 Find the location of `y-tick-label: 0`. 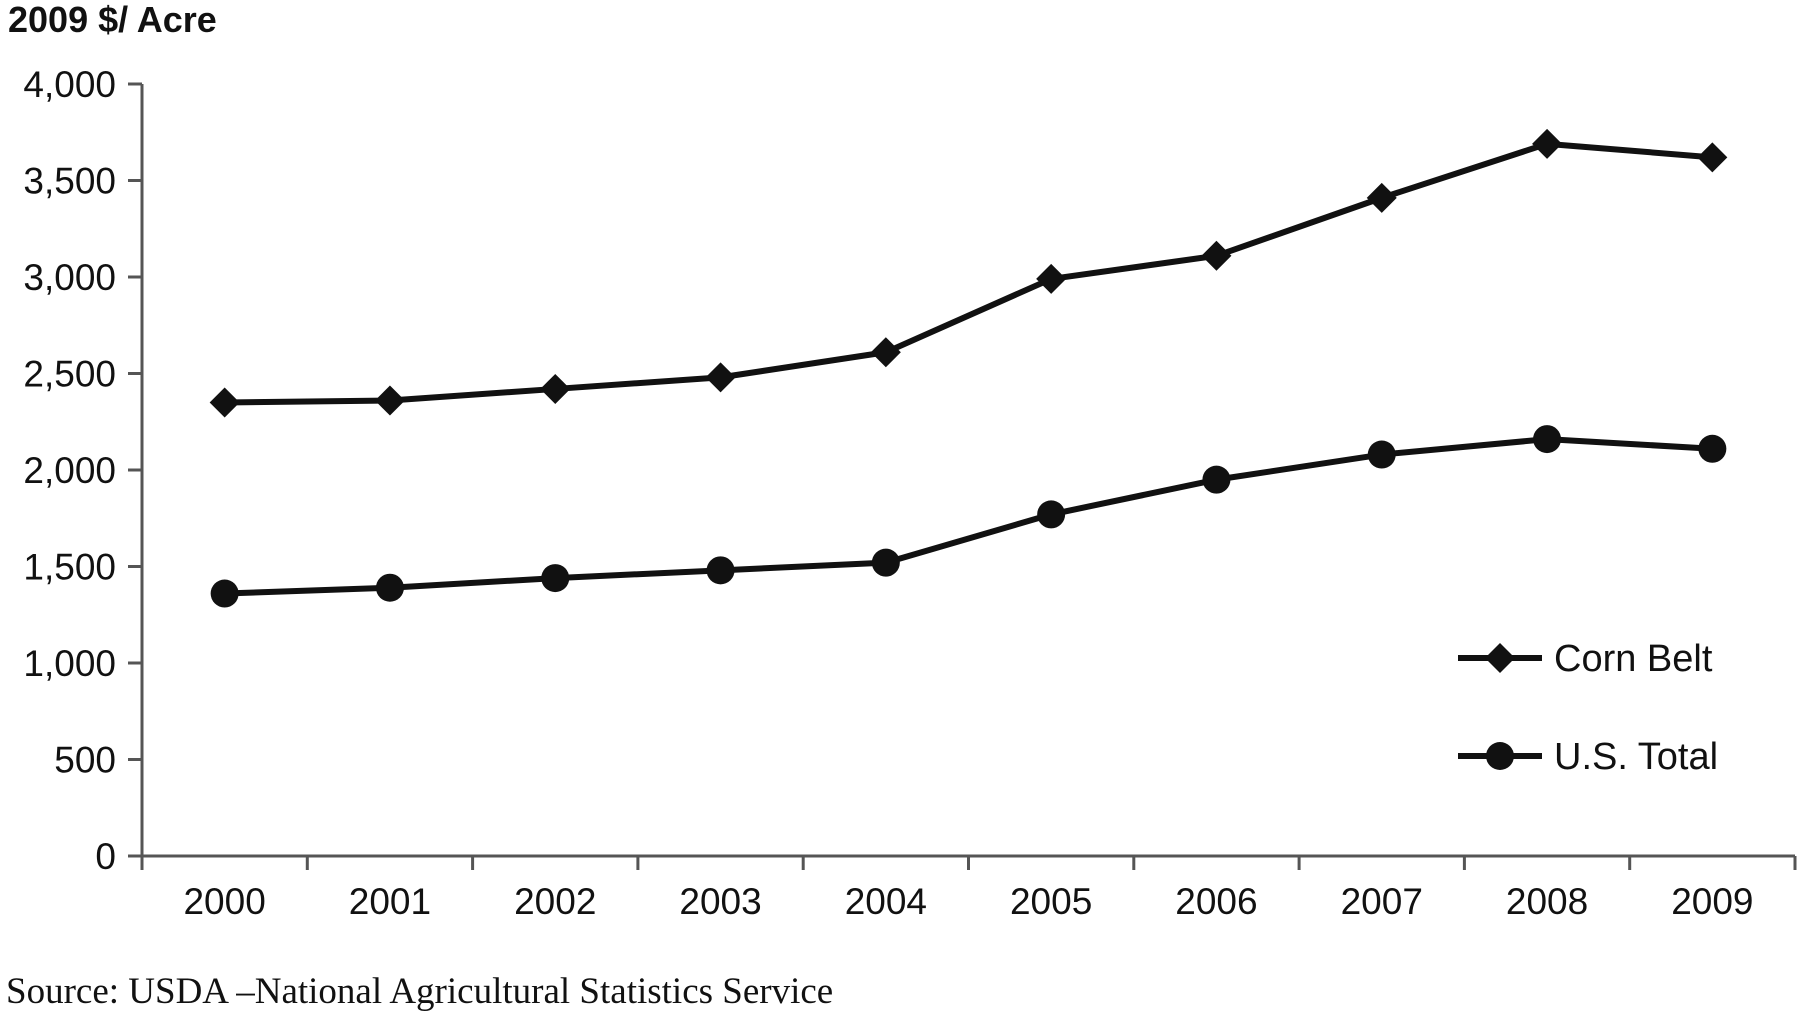

y-tick-label: 0 is located at coordinates (105, 856).